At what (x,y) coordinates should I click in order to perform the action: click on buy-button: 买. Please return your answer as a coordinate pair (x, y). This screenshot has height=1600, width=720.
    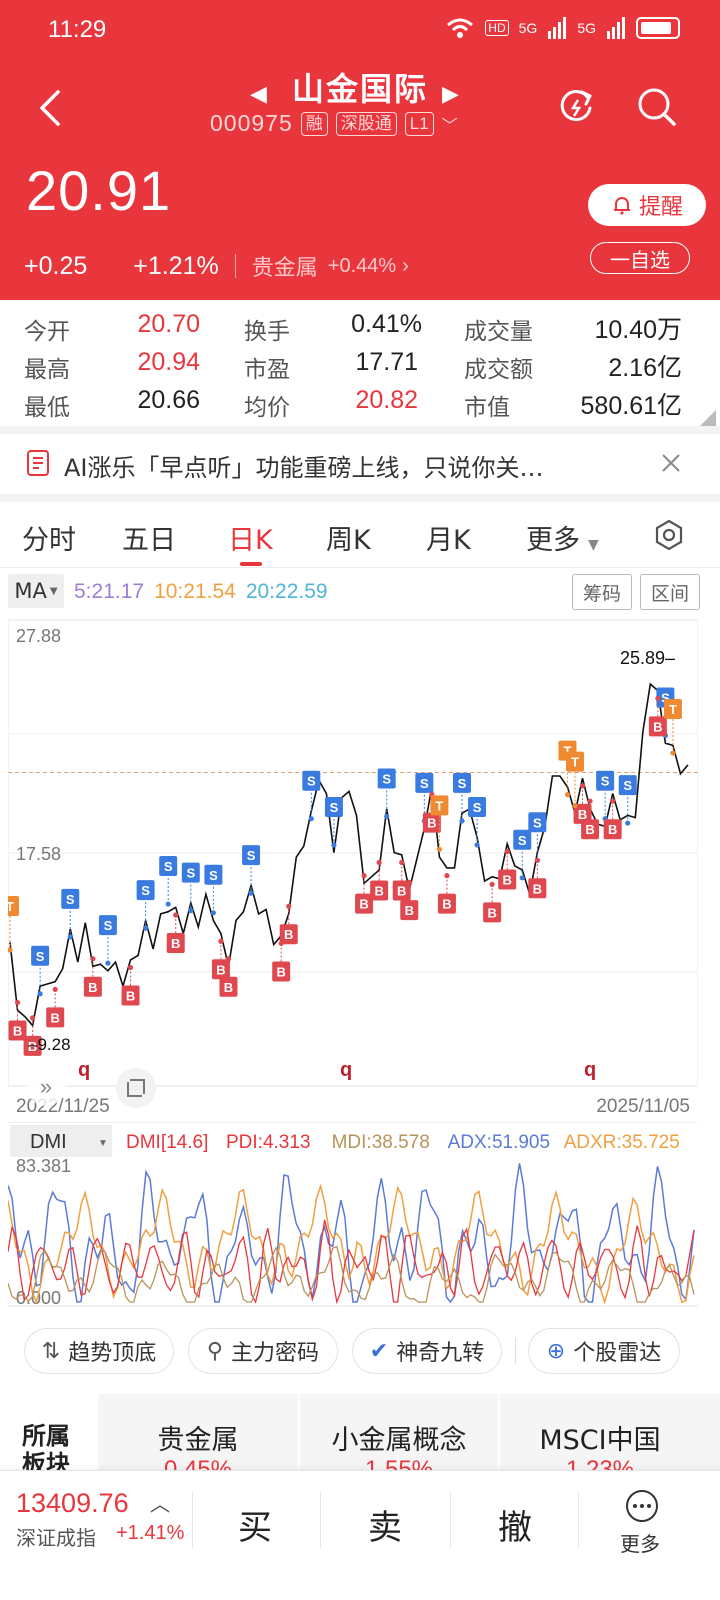
    Looking at the image, I should click on (255, 1528).